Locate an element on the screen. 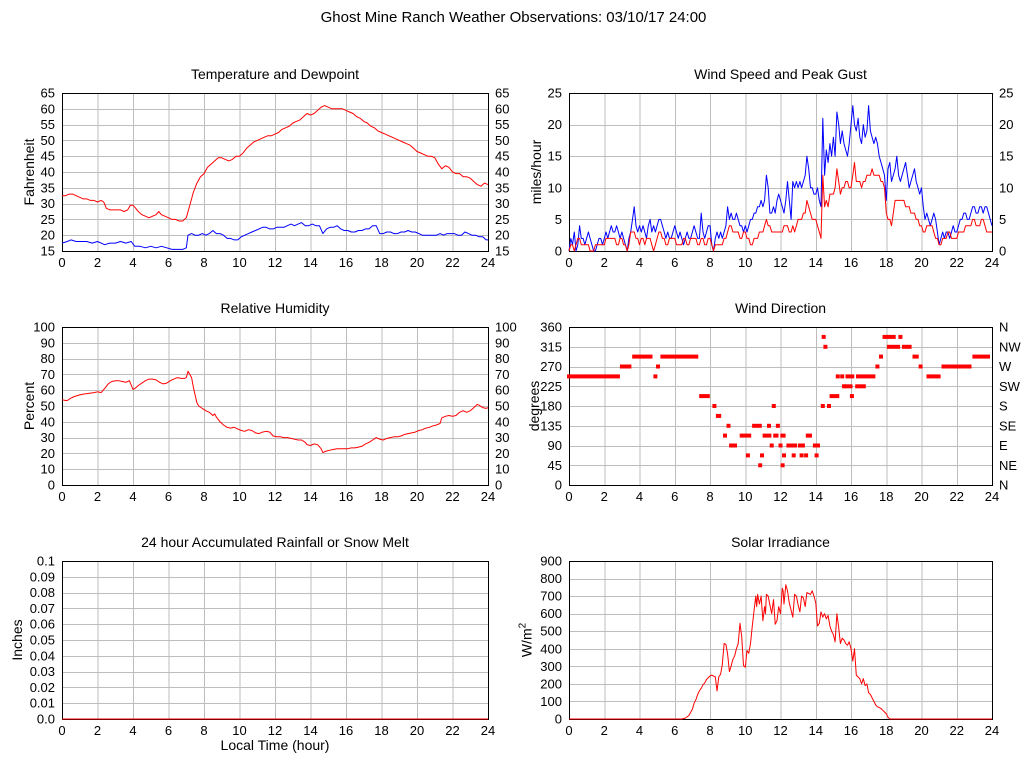 The height and width of the screenshot is (772, 1027). compass-label: E is located at coordinates (1003, 445).